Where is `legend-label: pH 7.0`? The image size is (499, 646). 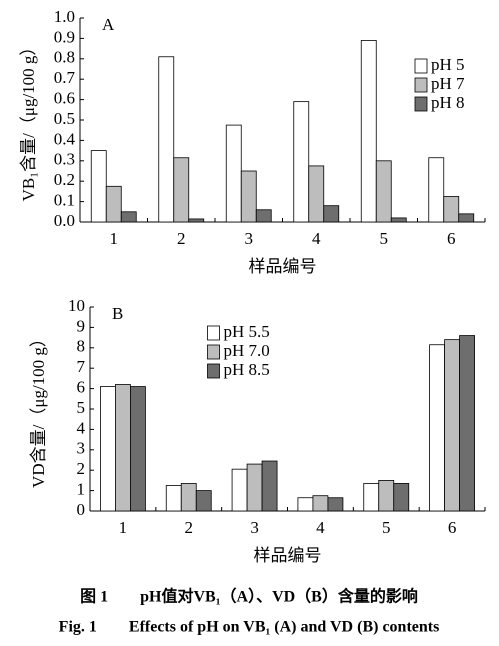
legend-label: pH 7.0 is located at coordinates (247, 350).